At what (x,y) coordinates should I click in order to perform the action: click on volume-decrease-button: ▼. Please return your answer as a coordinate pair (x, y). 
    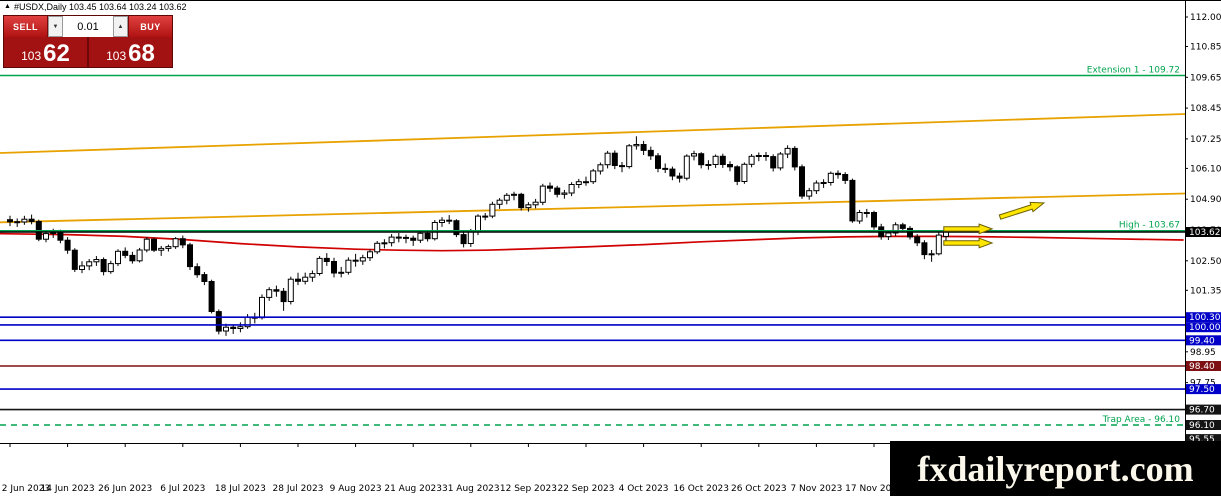
    Looking at the image, I should click on (55, 26).